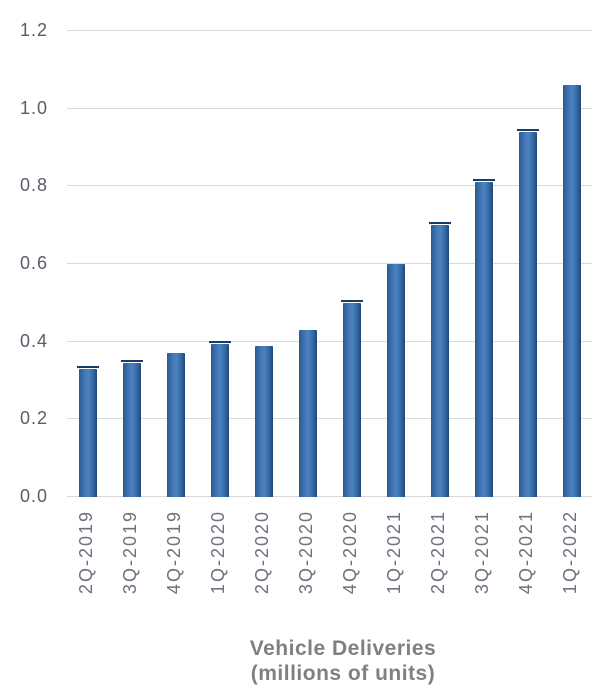 The height and width of the screenshot is (697, 600). What do you see at coordinates (262, 552) in the screenshot?
I see `x-axis-tick-label: 2Q-2020` at bounding box center [262, 552].